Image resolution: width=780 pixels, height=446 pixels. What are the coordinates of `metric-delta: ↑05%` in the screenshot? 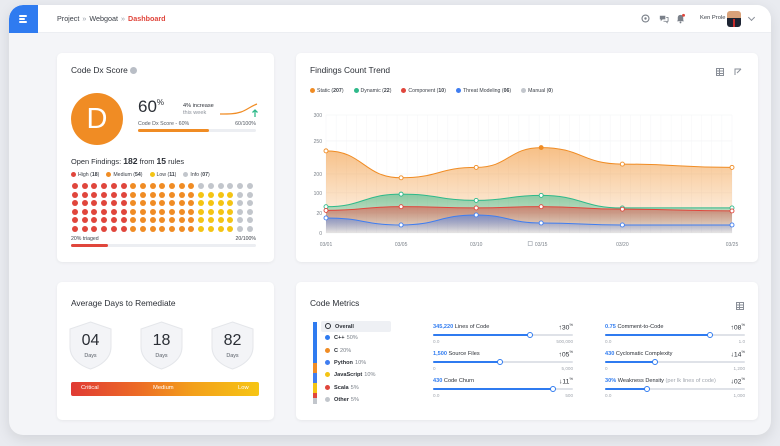 It's located at (565, 353).